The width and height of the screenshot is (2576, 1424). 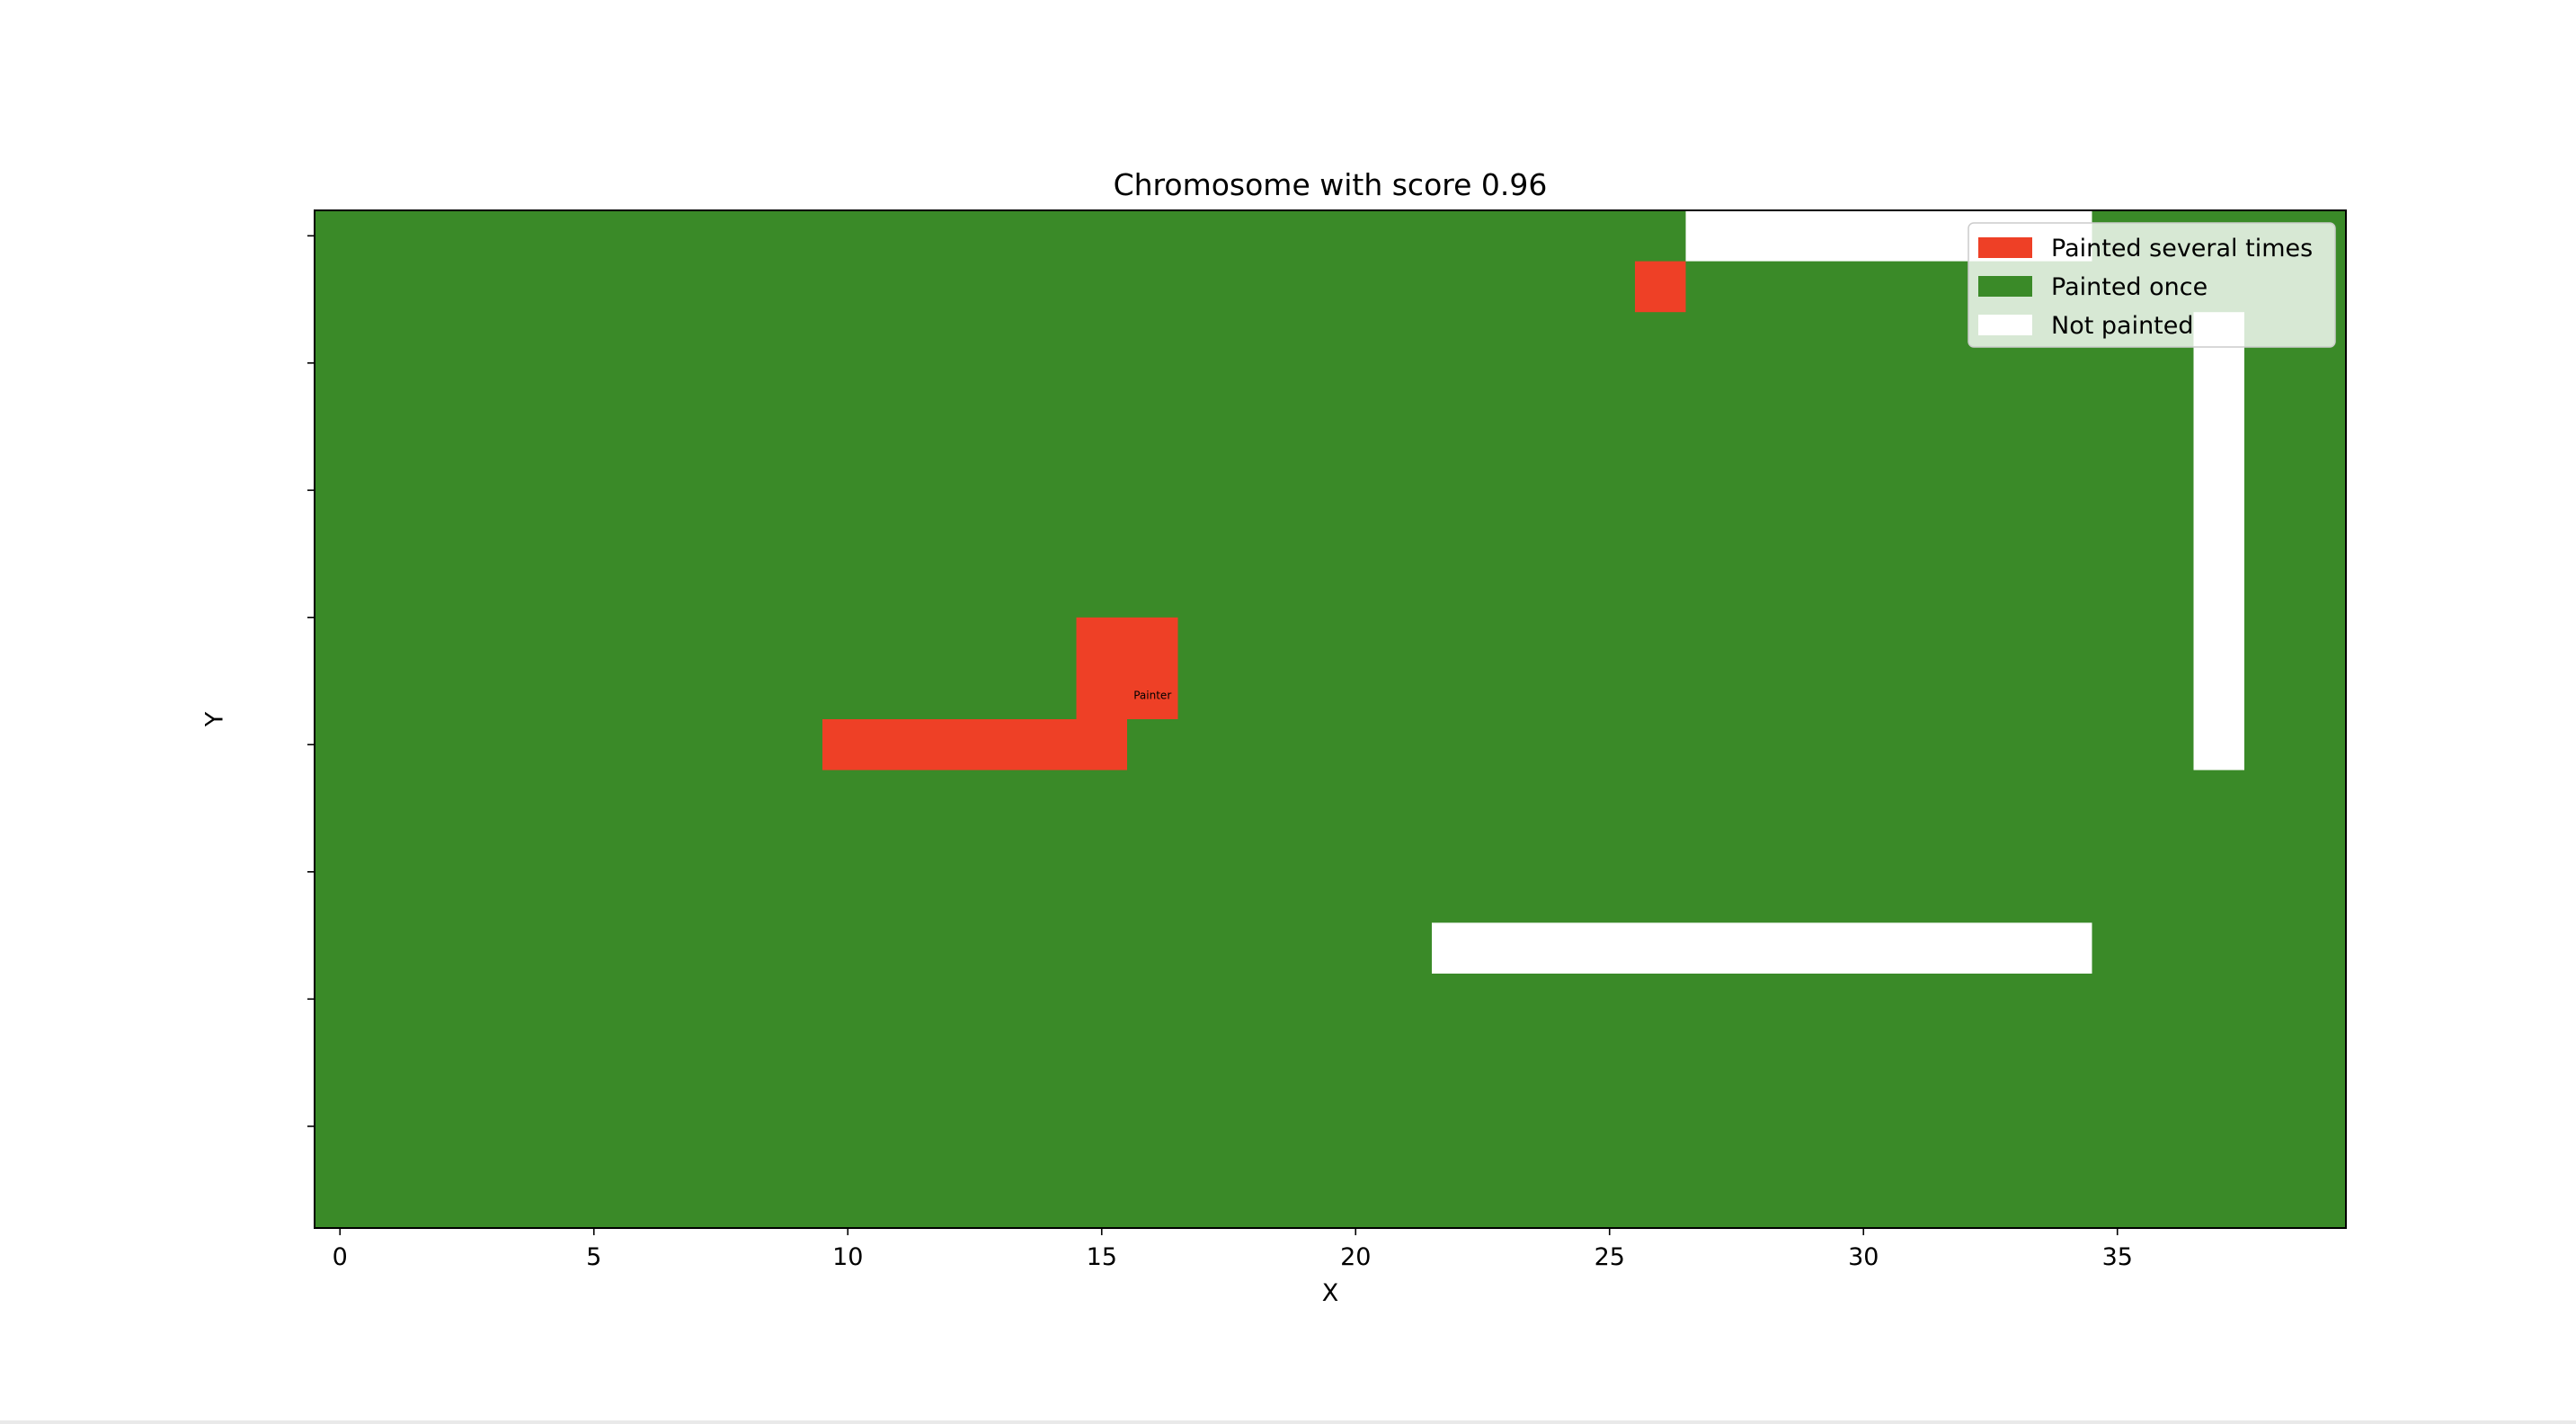 I want to click on legend-label-none: Not painted, so click(x=2122, y=326).